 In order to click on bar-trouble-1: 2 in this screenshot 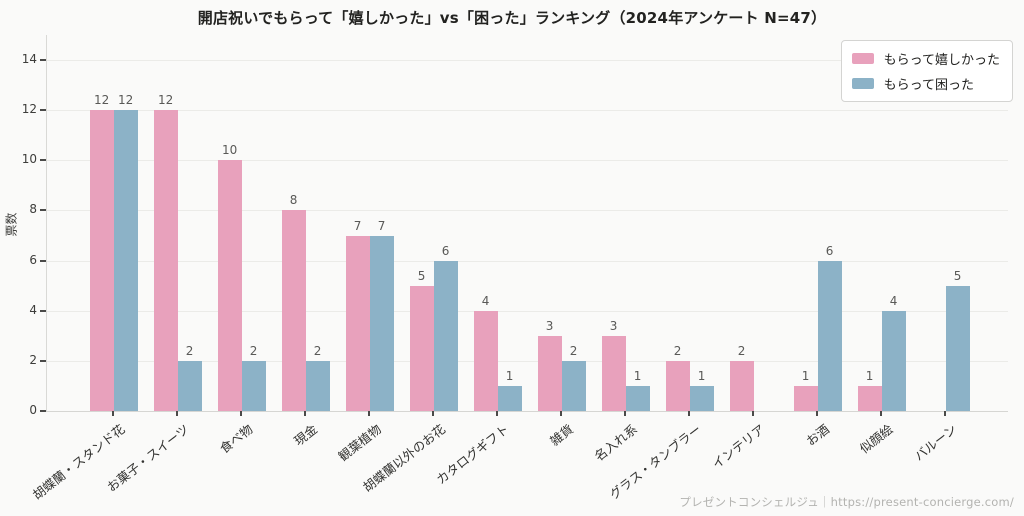, I will do `click(189, 377)`.